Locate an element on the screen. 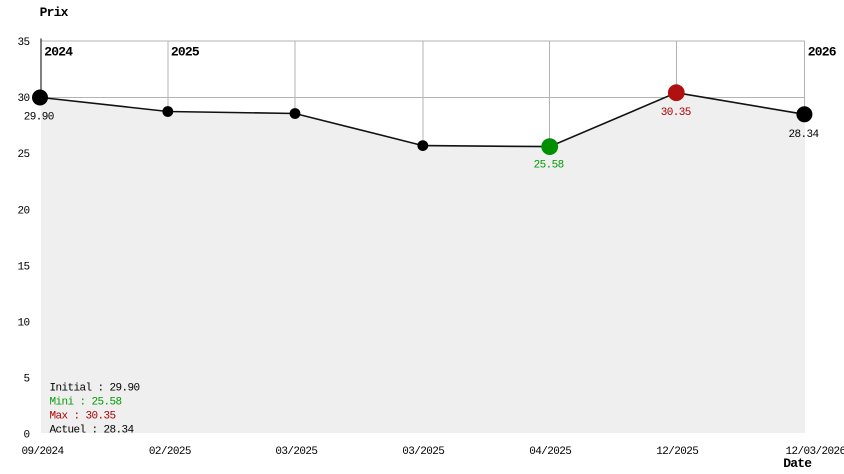  svg-text: 09/2024 is located at coordinates (42, 452).